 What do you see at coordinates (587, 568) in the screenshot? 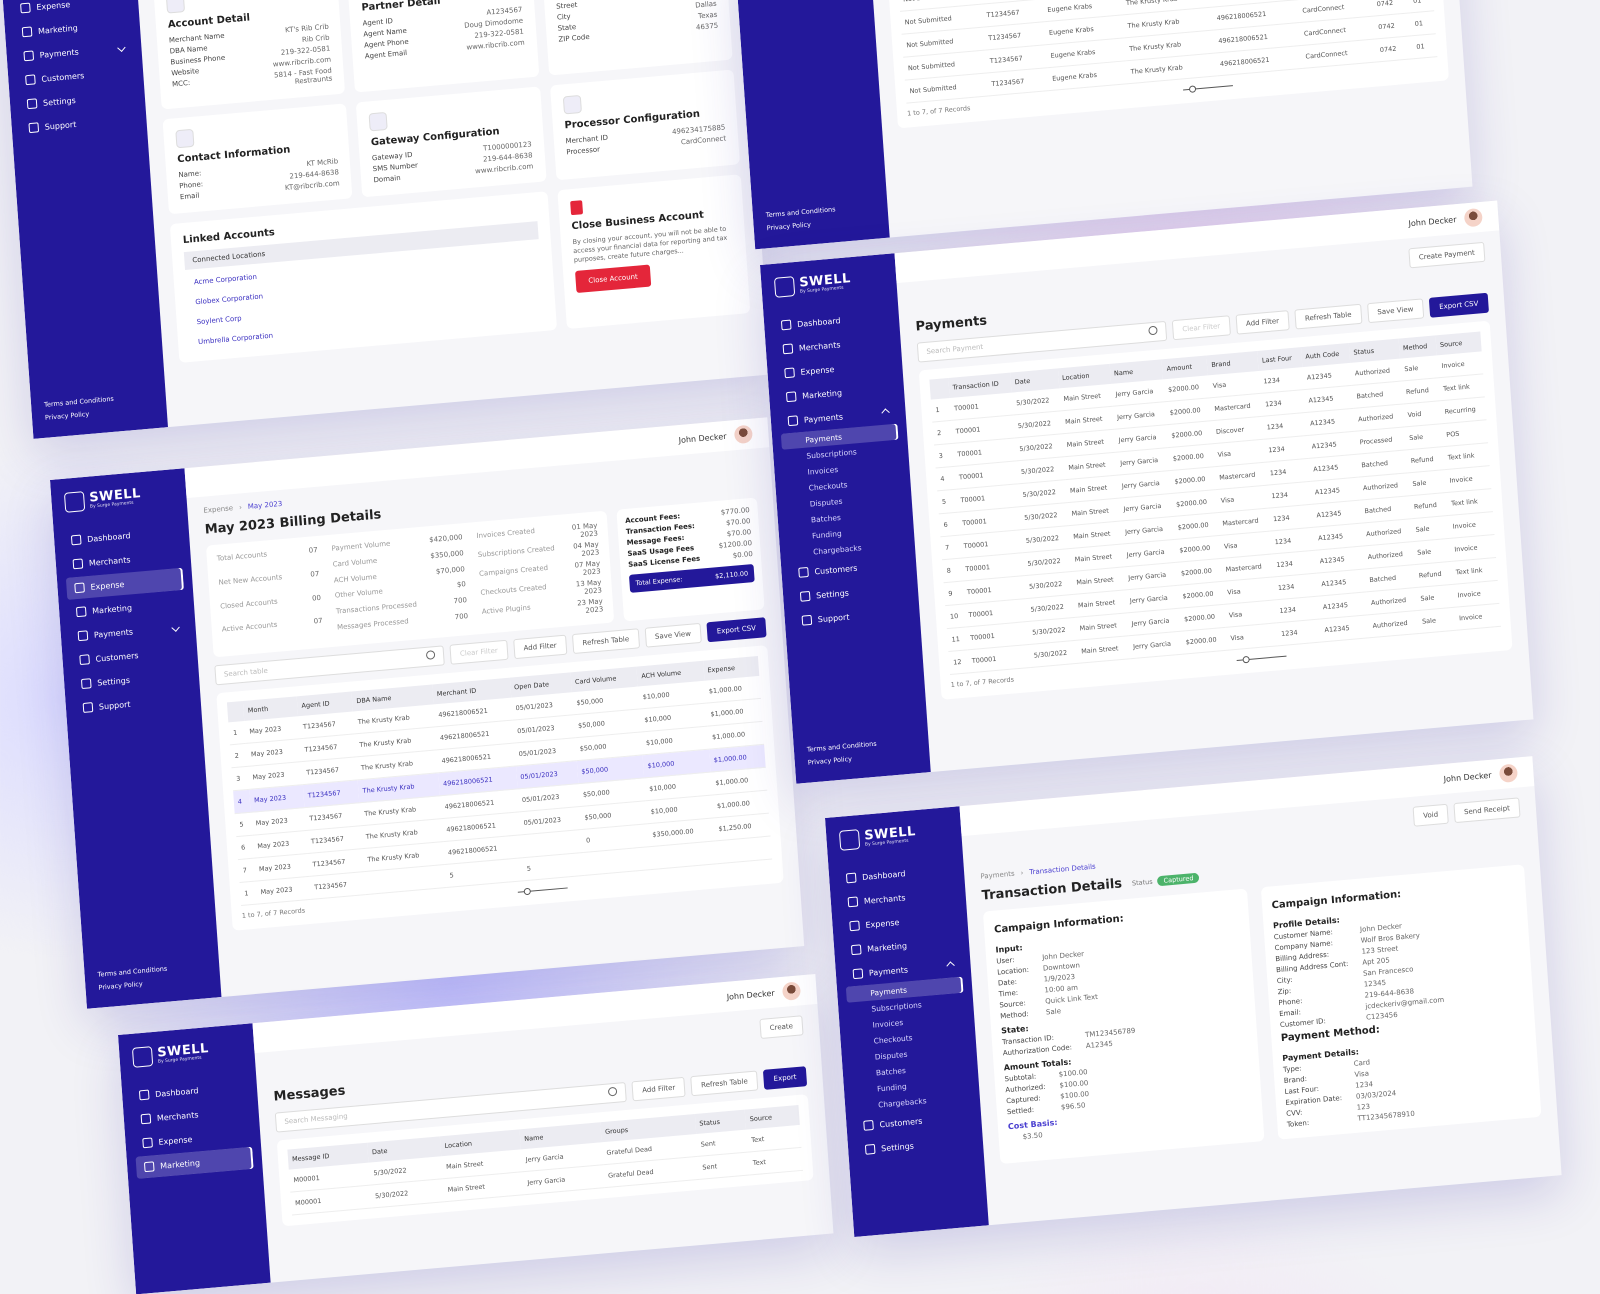
I see `field-value: 07 May 2023` at bounding box center [587, 568].